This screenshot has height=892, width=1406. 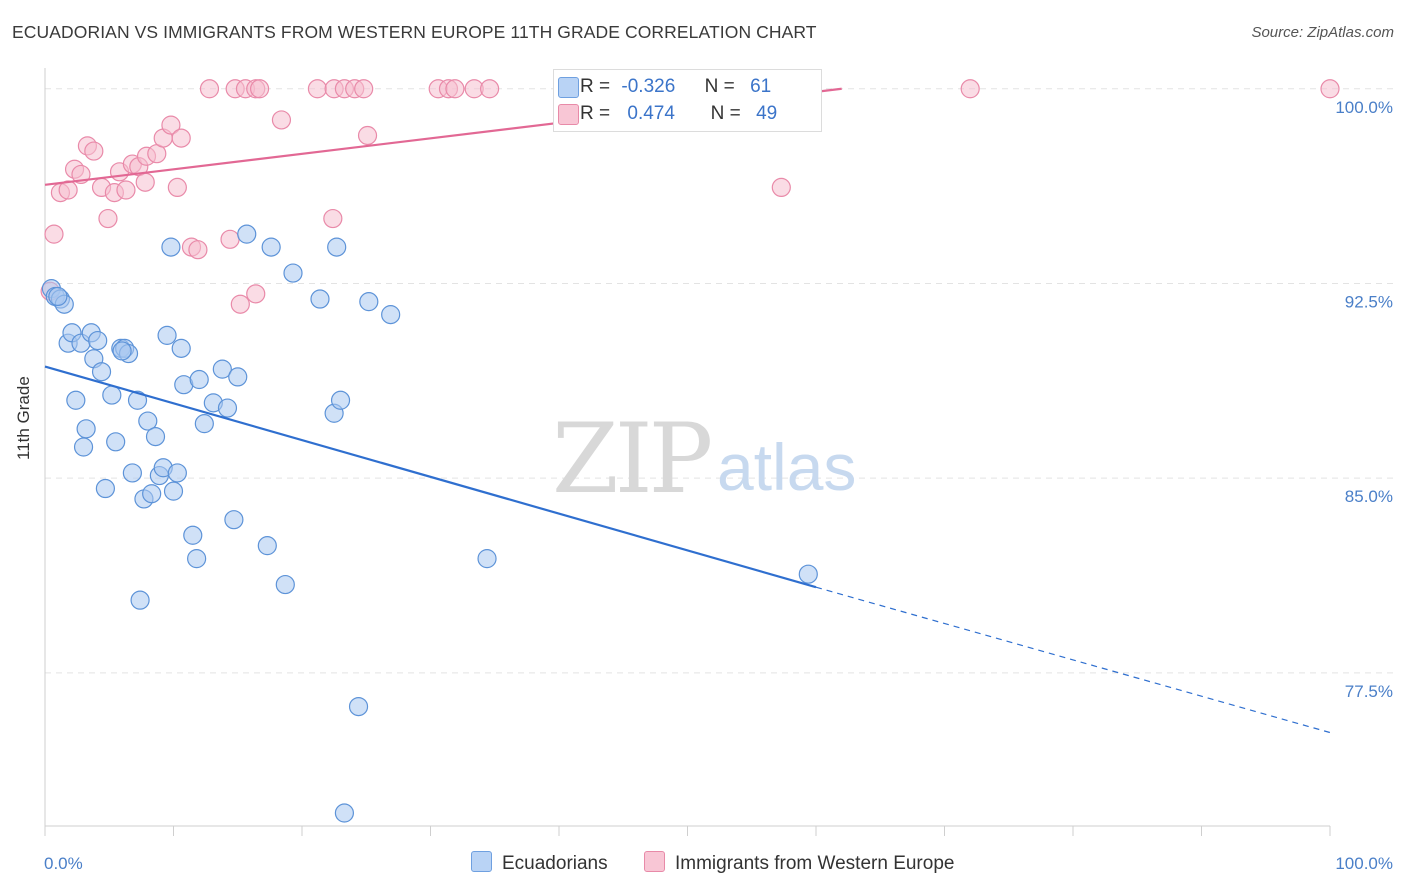 I want to click on legend-row-ecuadorians: R = -0.326 N = 61, so click(x=675, y=87).